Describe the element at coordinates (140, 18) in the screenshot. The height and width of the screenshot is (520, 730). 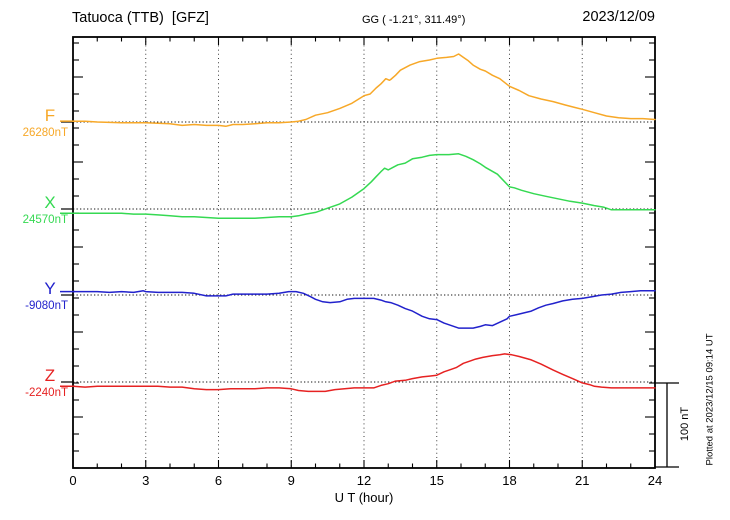
I see `page-title: Tatuoca (TTB) [GFZ]` at that location.